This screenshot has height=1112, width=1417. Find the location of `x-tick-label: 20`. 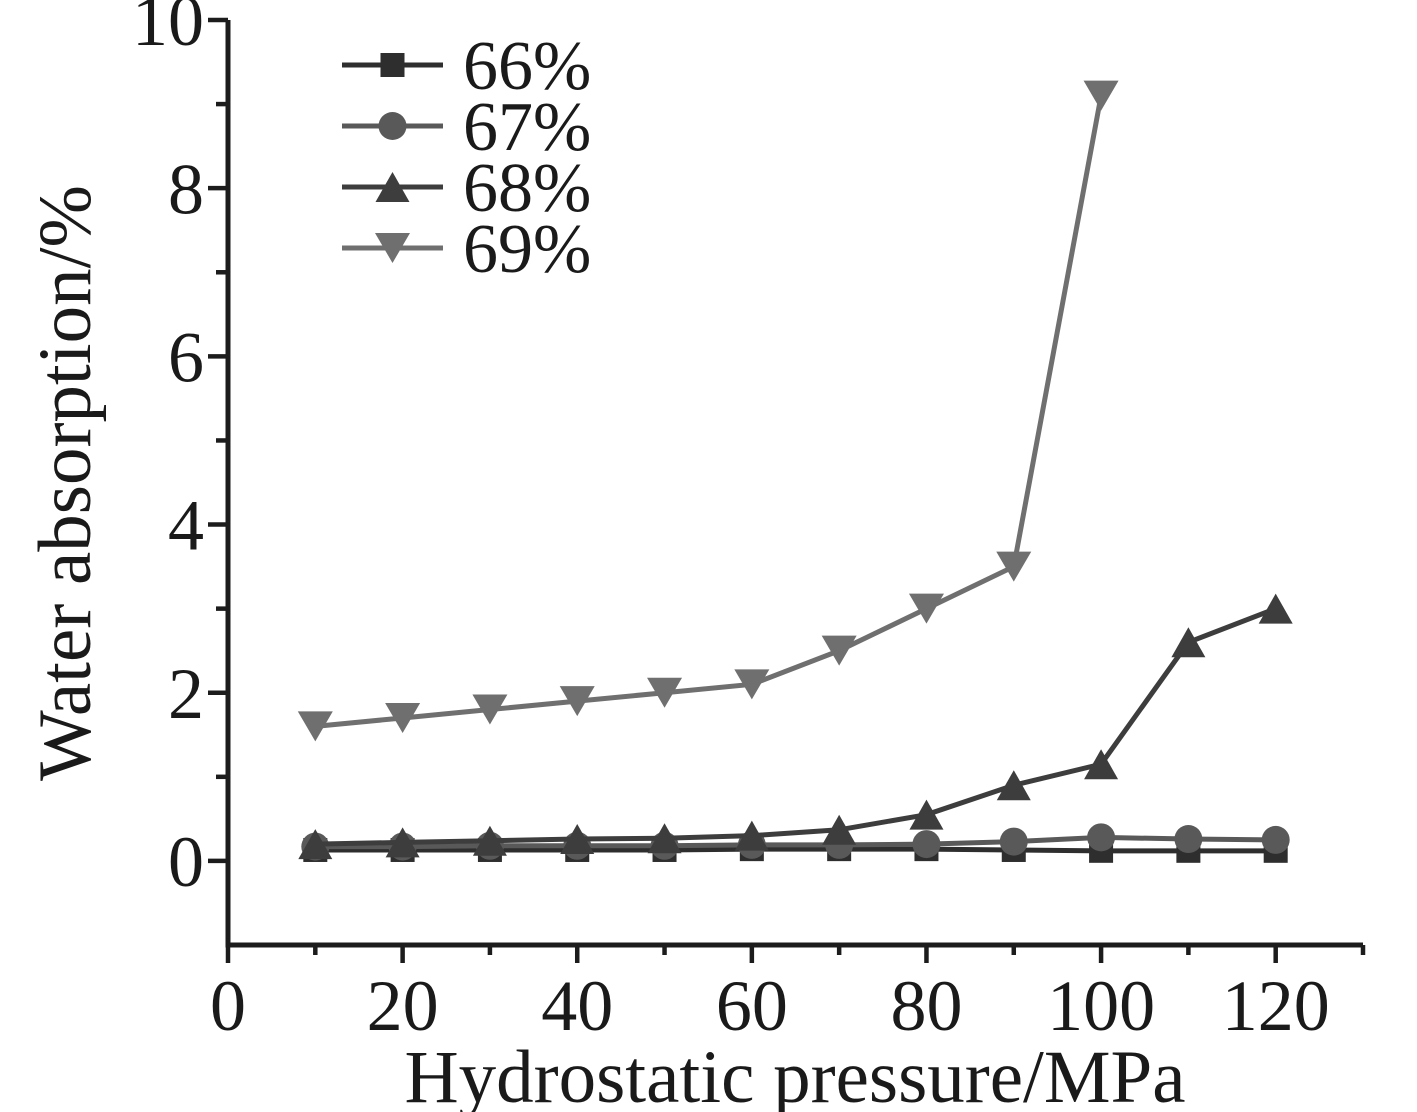

x-tick-label: 20 is located at coordinates (403, 1006).